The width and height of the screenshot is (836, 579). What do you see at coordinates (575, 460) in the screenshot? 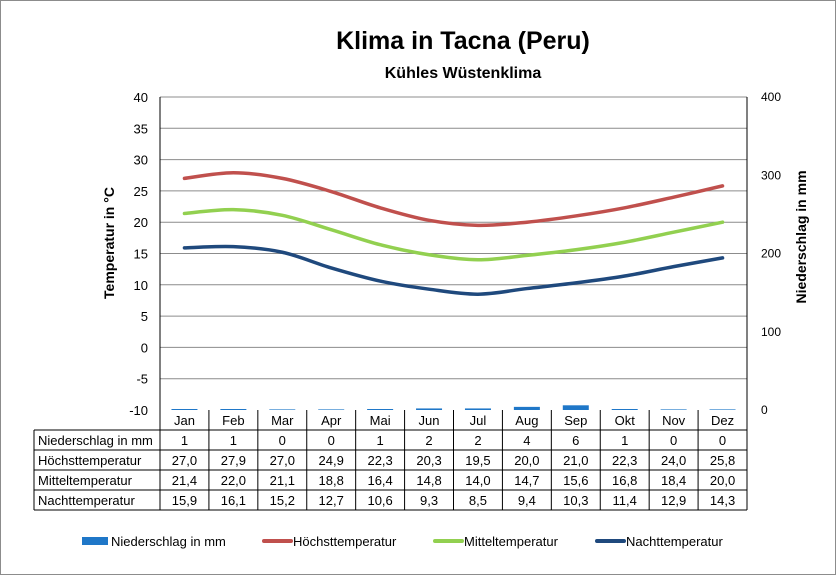
I see `table-cell-value: 21,0` at bounding box center [575, 460].